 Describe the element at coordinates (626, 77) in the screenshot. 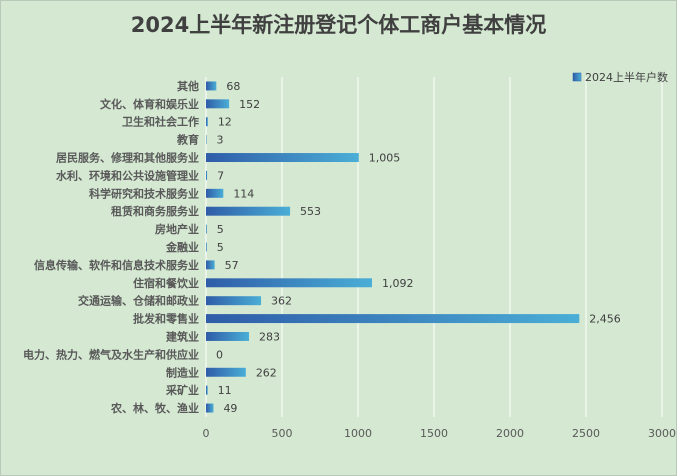

I see `legend-label: 2024上半年户数` at that location.